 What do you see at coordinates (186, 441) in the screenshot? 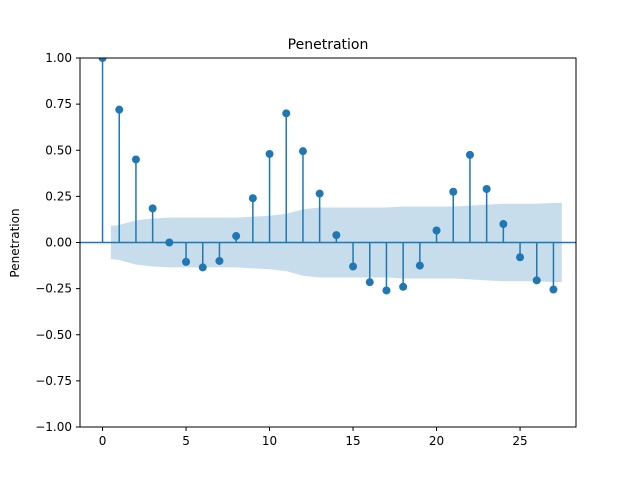
I see `x-tick-label: 5` at bounding box center [186, 441].